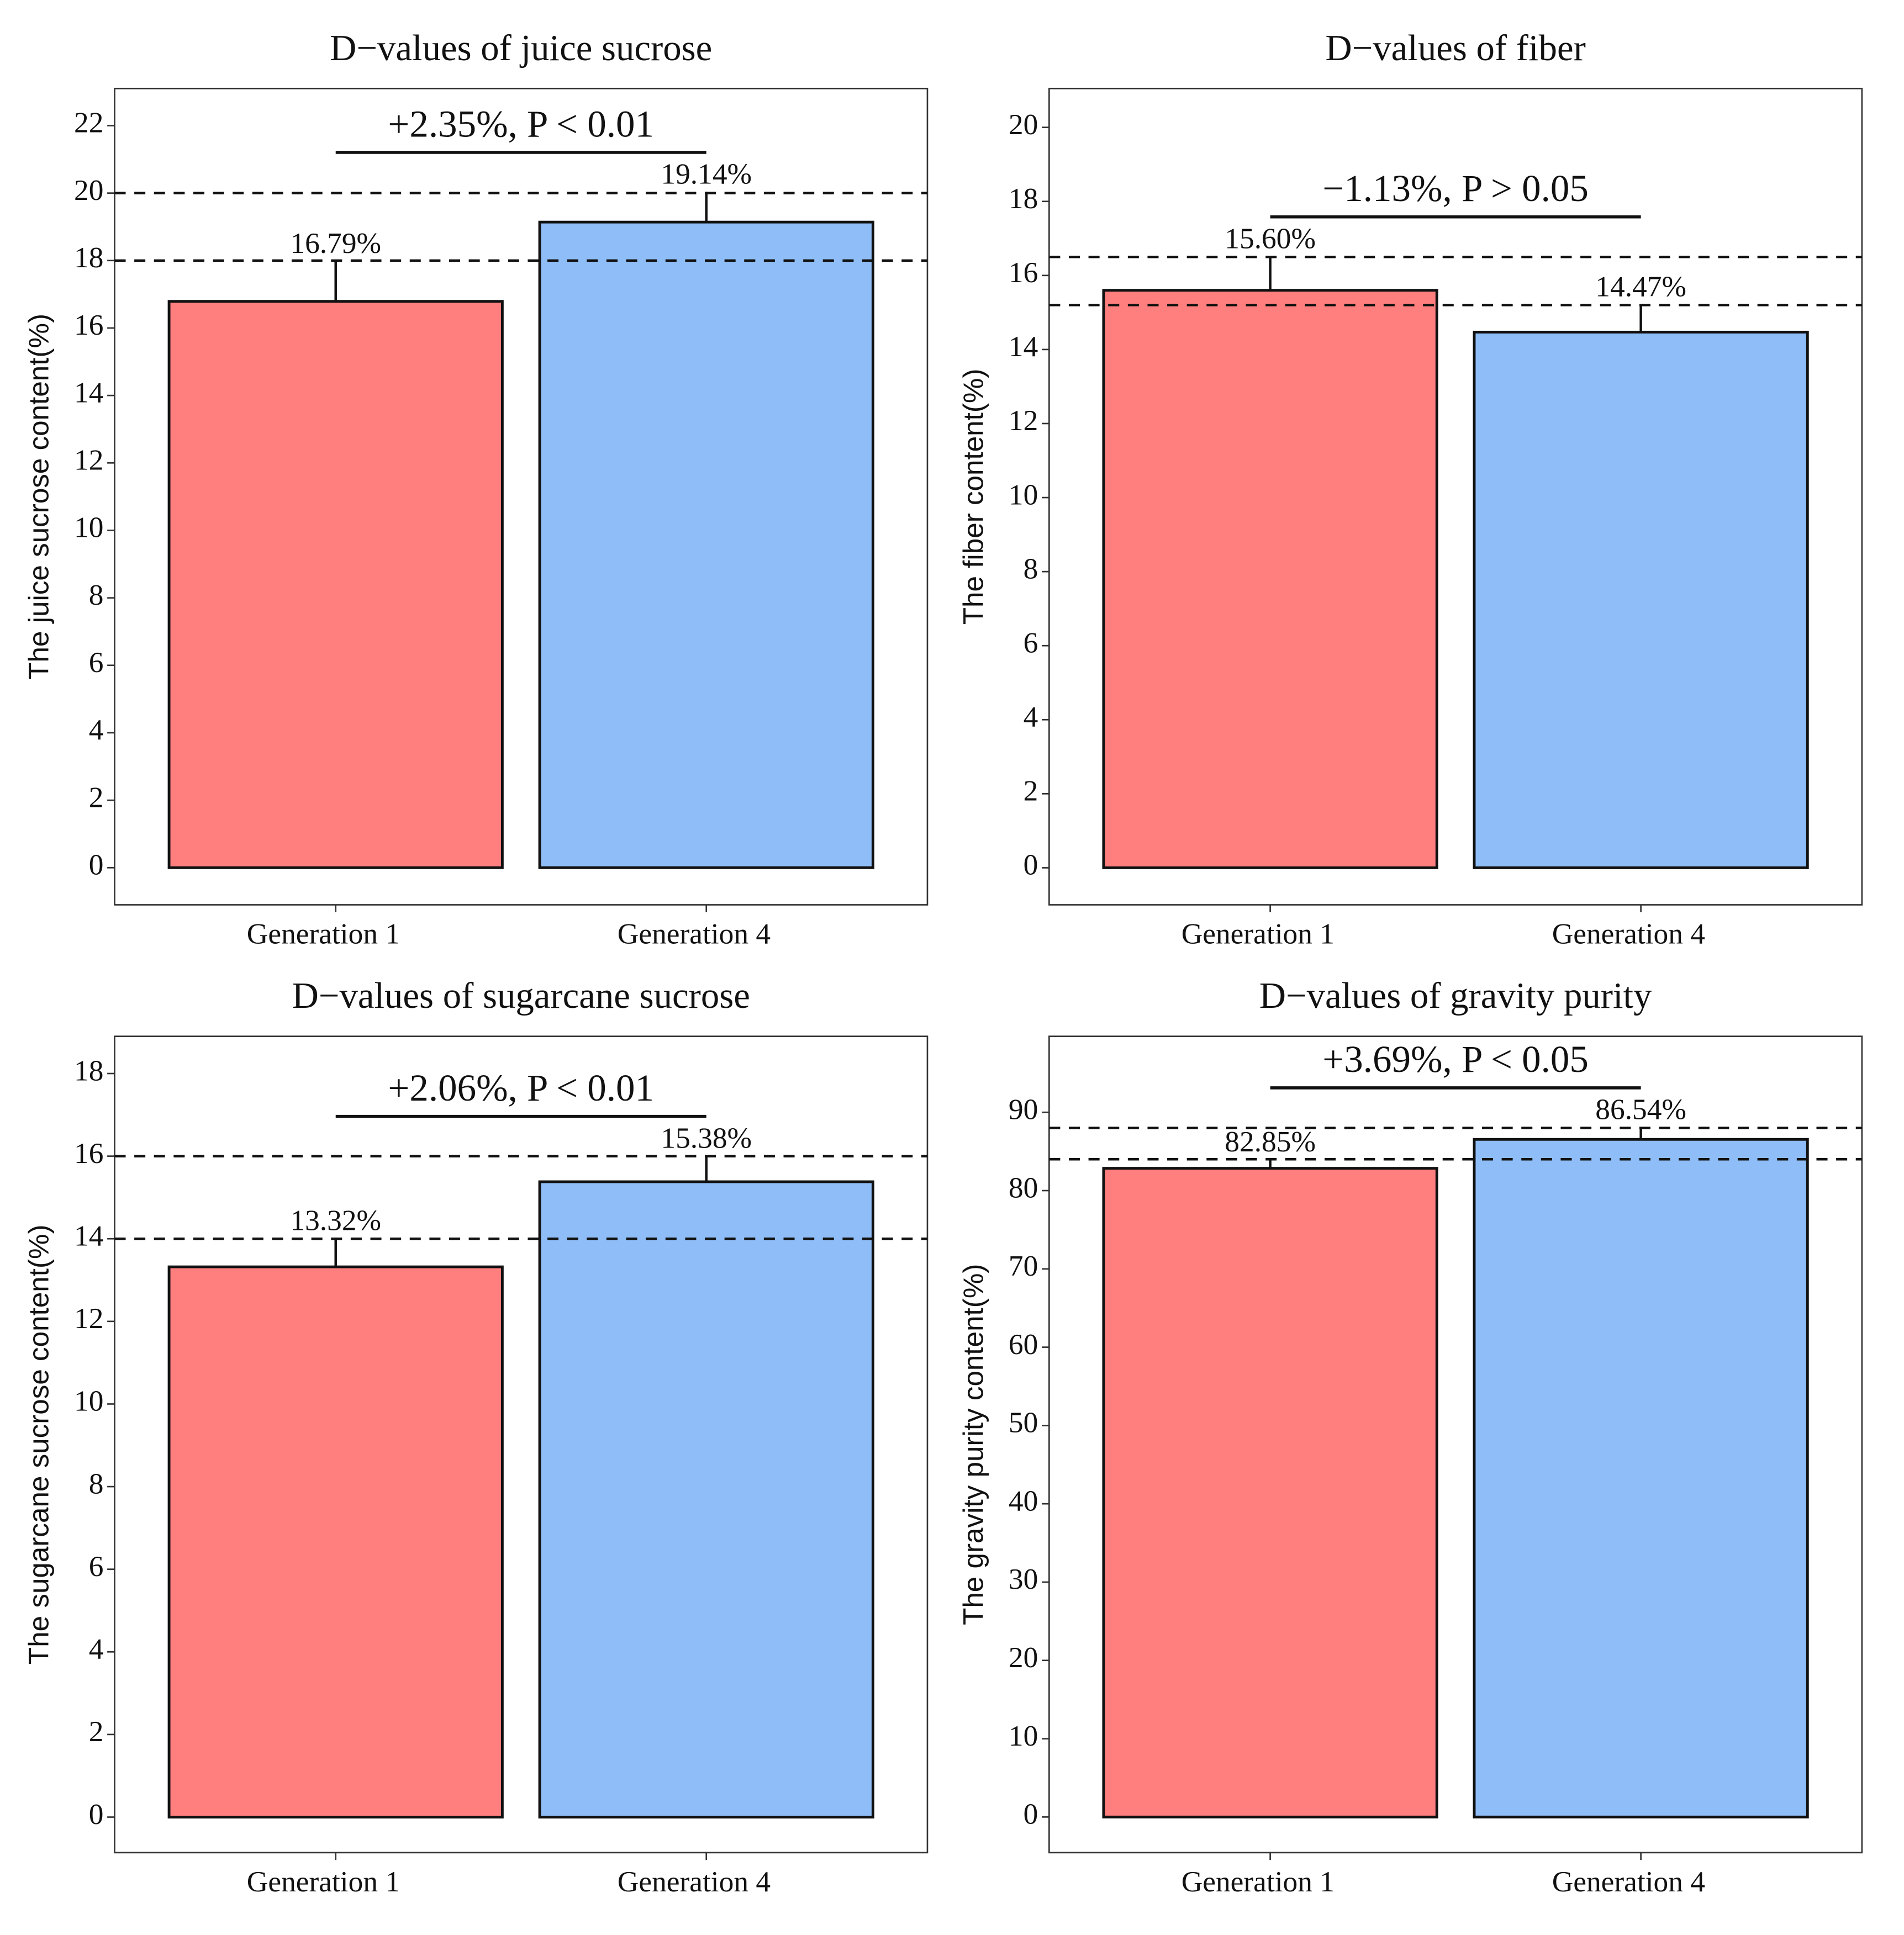 The image size is (1904, 1935). What do you see at coordinates (706, 1137) in the screenshot?
I see `value-label: 15.38%` at bounding box center [706, 1137].